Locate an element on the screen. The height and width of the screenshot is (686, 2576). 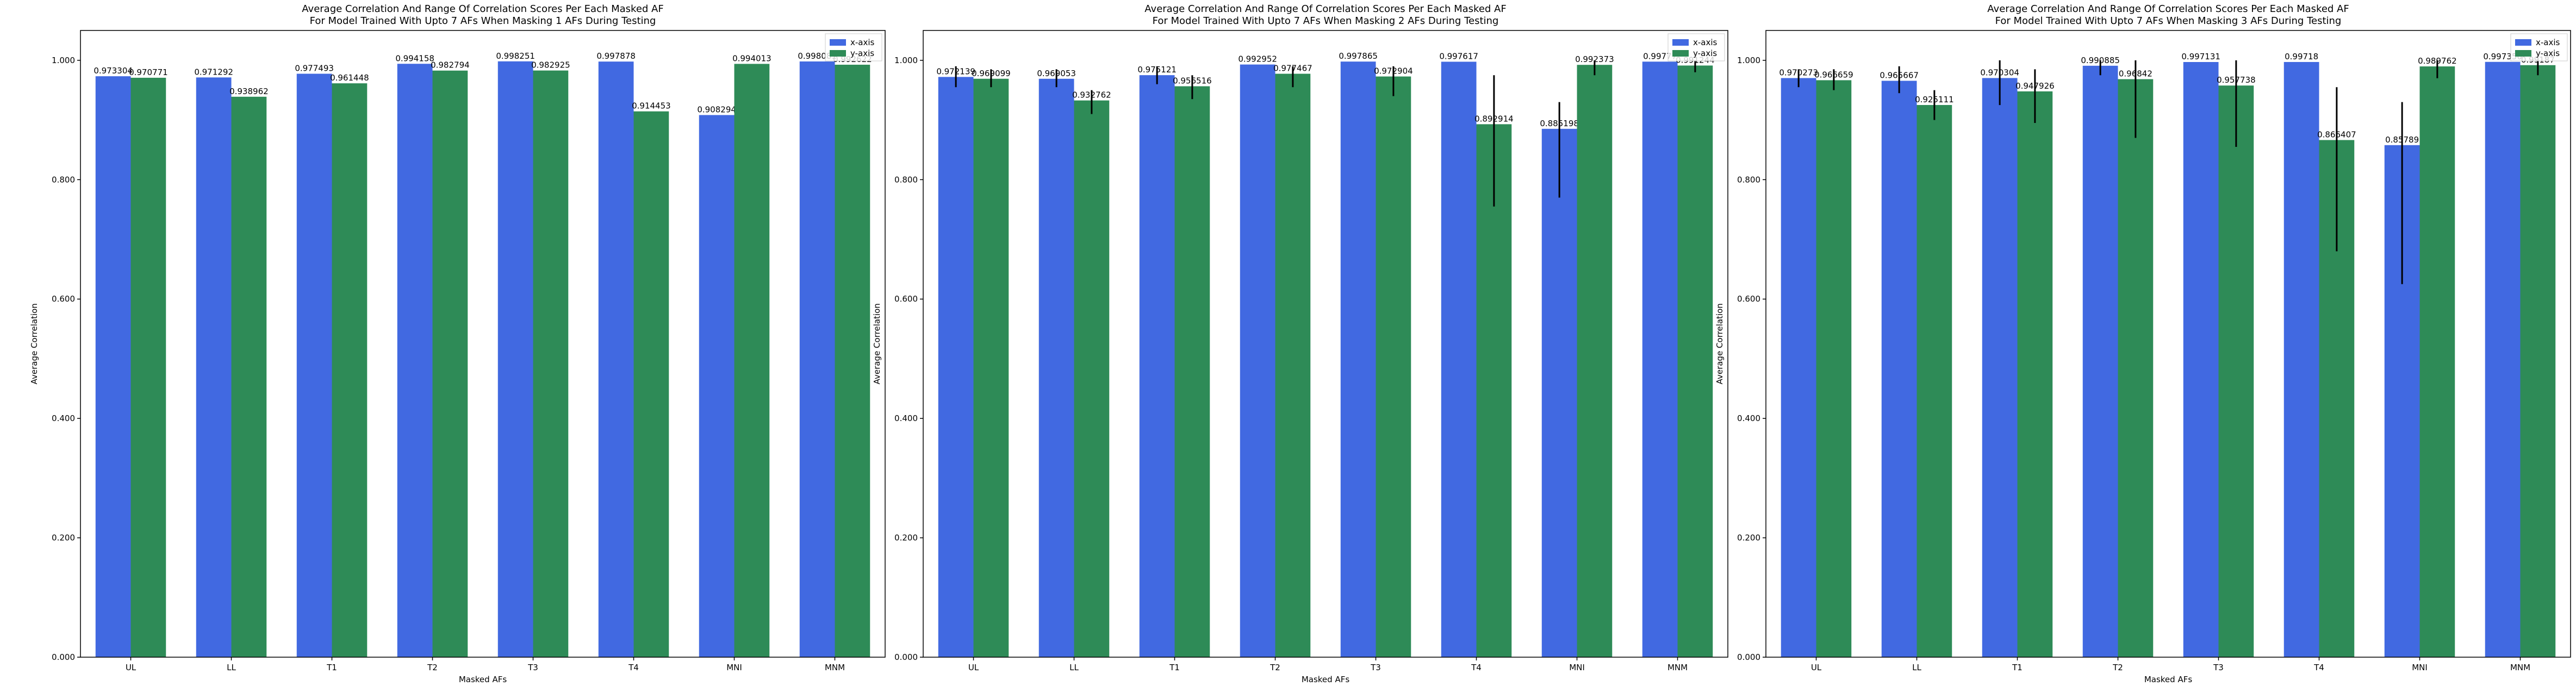
bar-x-axis-T2 is located at coordinates (1257, 360).